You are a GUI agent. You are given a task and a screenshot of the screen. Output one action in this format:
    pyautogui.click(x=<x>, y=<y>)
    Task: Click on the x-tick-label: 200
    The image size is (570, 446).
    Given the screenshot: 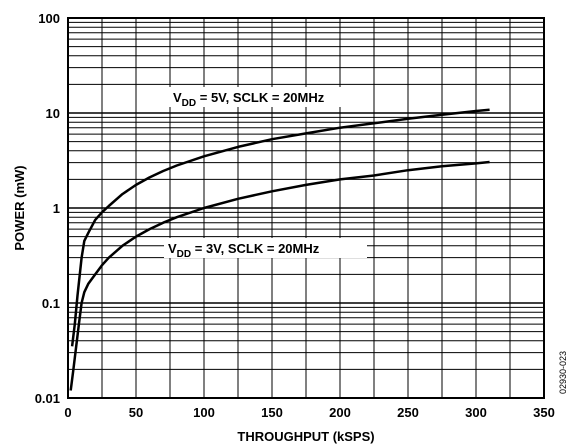 What is the action you would take?
    pyautogui.click(x=340, y=412)
    